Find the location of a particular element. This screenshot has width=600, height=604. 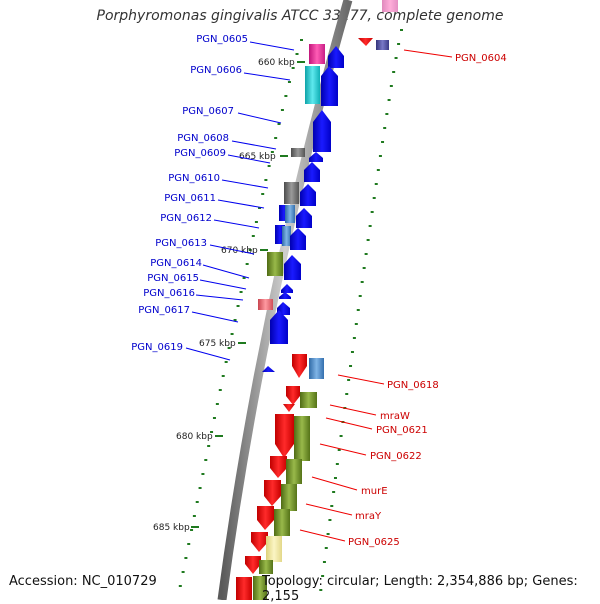

gene-olive-c is located at coordinates (266, 567).